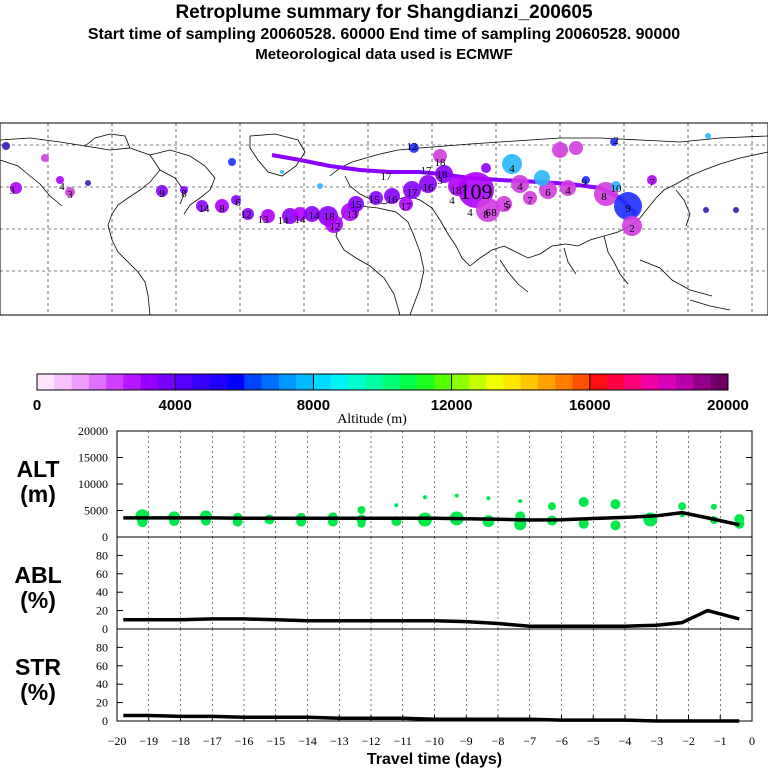 The image size is (768, 768). I want to click on x-tick-label: −20, so click(117, 741).